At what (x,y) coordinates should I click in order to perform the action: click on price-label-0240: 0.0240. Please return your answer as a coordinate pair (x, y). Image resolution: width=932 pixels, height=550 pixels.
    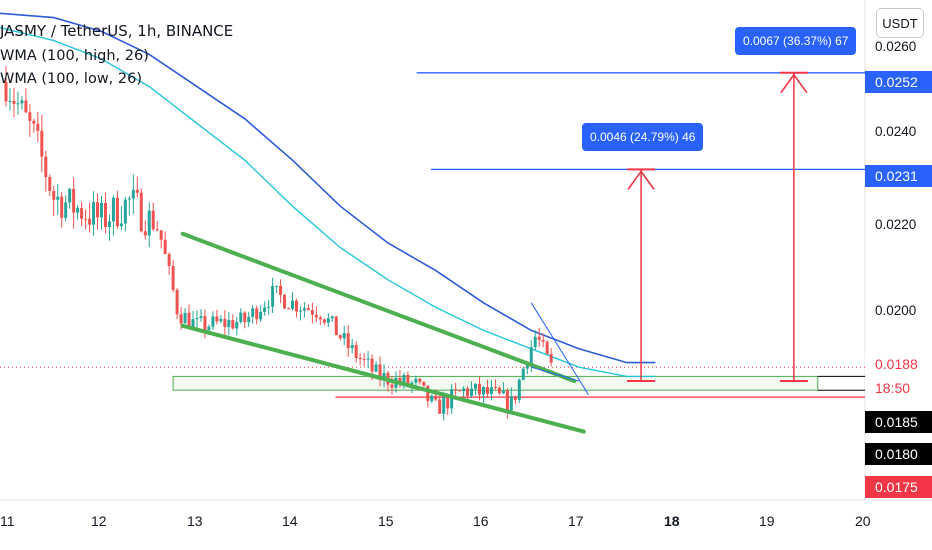
    Looking at the image, I should click on (896, 131).